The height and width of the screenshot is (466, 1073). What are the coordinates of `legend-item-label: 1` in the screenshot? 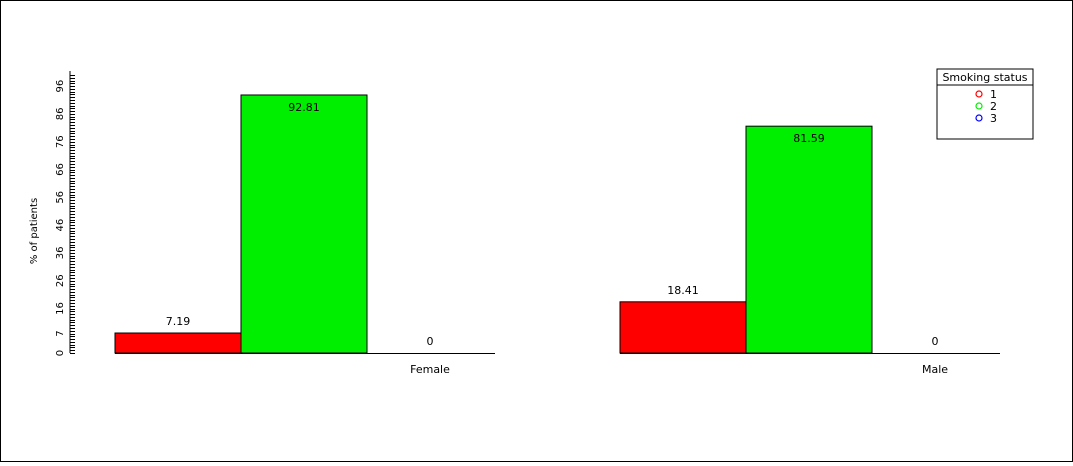 It's located at (993, 94).